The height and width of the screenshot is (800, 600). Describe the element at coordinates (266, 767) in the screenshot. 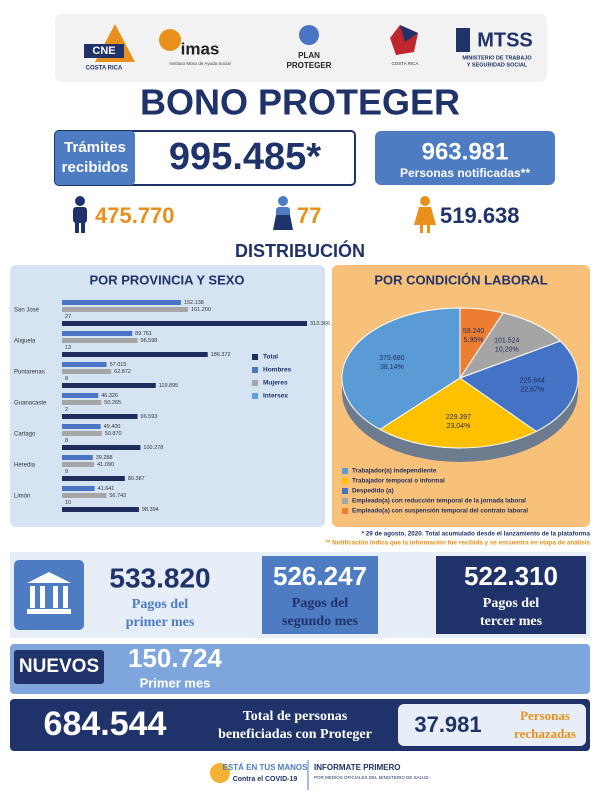

I see `footer-text: ESTÁ EN TUS MANOS` at that location.